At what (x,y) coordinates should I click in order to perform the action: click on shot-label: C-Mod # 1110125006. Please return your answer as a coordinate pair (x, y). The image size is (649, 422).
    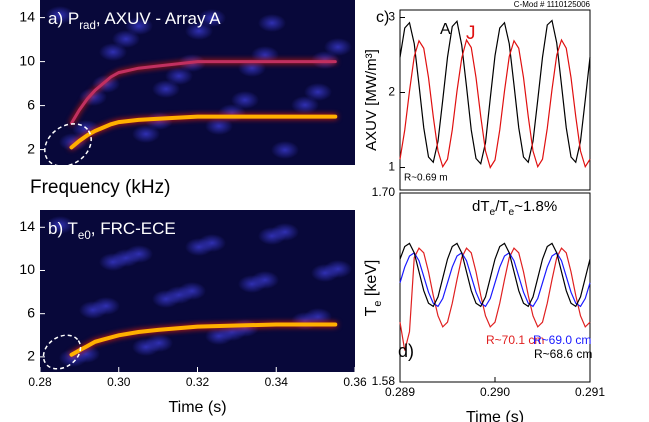
    Looking at the image, I should click on (552, 4).